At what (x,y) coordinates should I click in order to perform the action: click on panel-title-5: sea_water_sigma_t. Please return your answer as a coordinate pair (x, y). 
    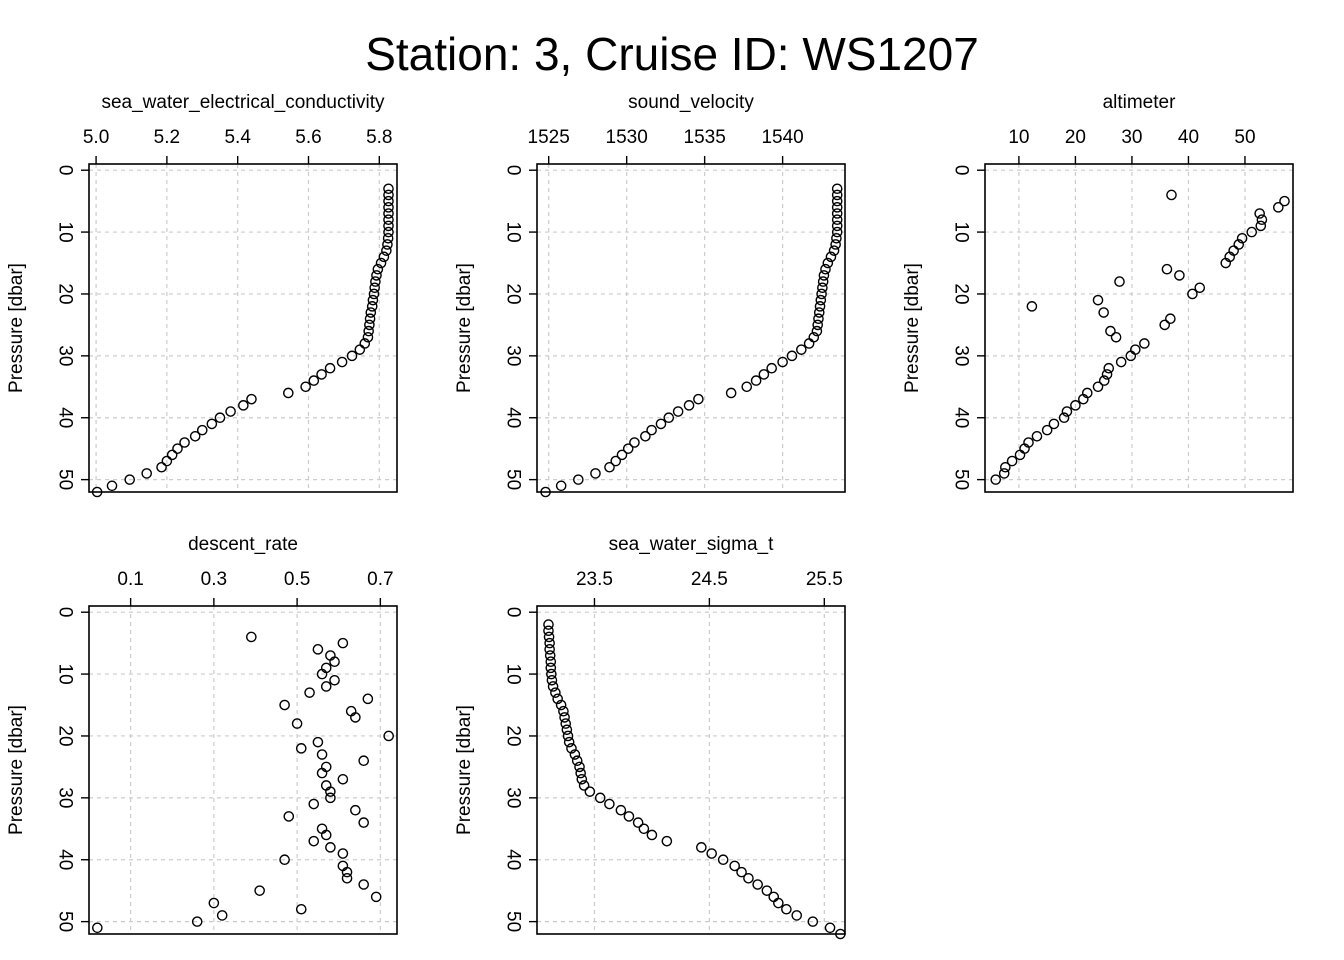
    Looking at the image, I should click on (691, 544).